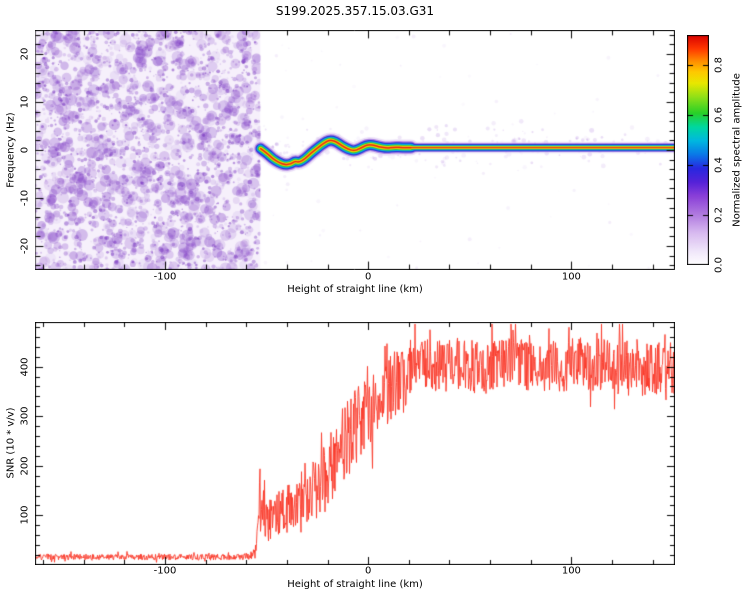 The width and height of the screenshot is (750, 600). I want to click on spec-x-tick-label: 0, so click(368, 277).